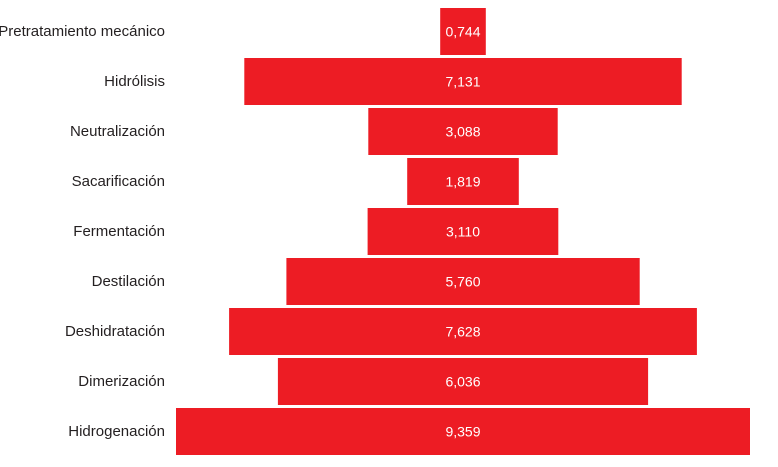 Image resolution: width=778 pixels, height=467 pixels. I want to click on data-label: 1,819, so click(462, 182).